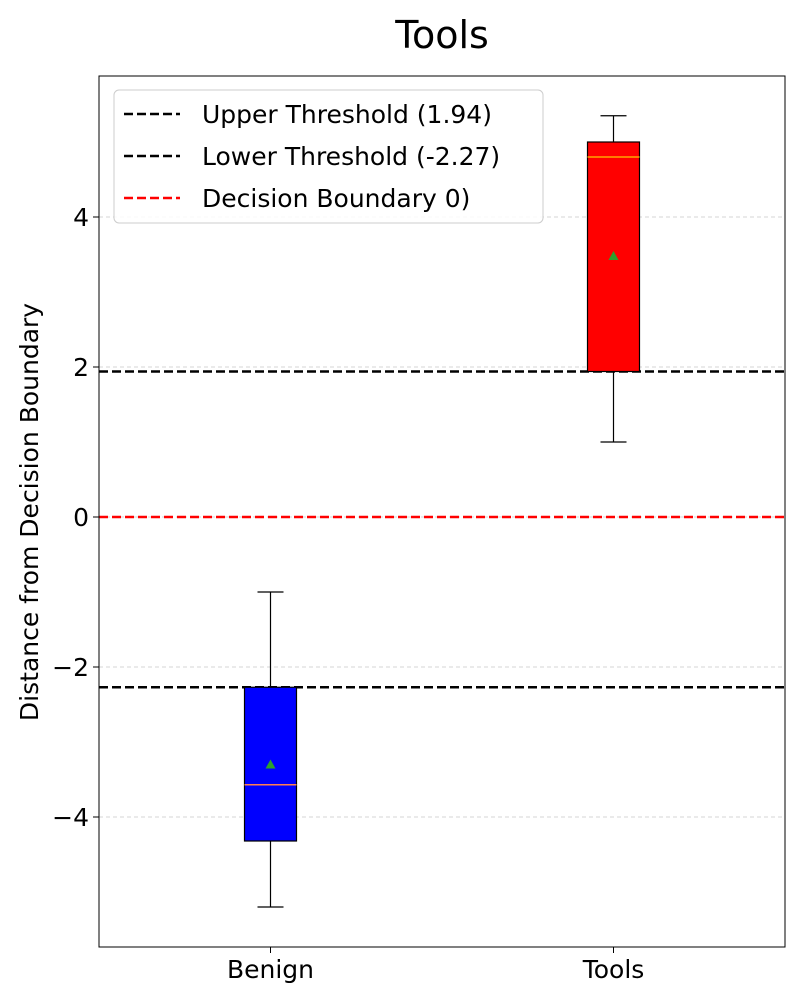  I want to click on y-tick-label-2: 0, so click(81, 517).